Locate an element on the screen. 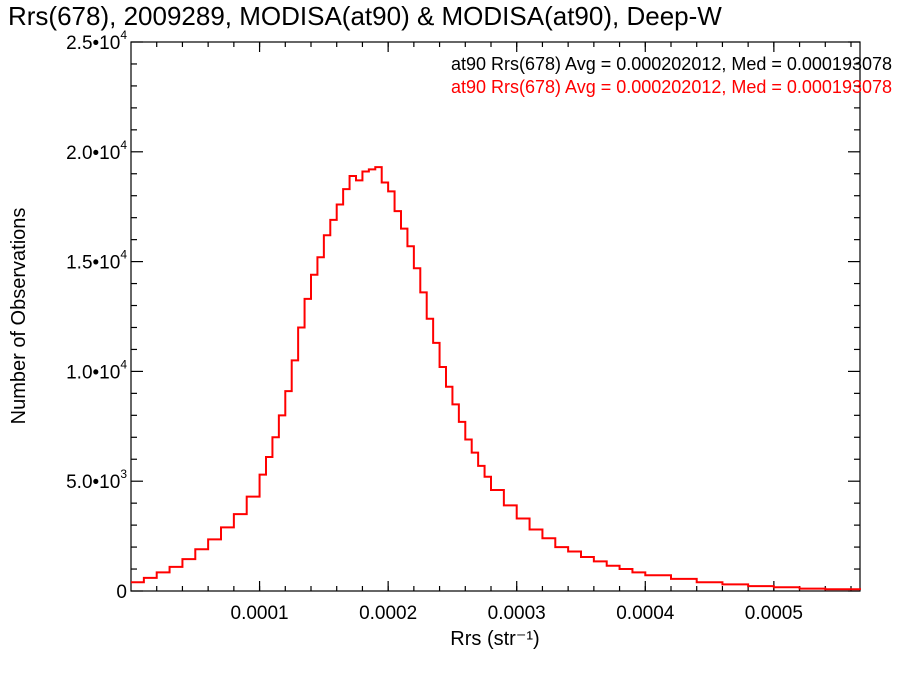 The width and height of the screenshot is (900, 675). x-tick-label: 0.0002 is located at coordinates (388, 613).